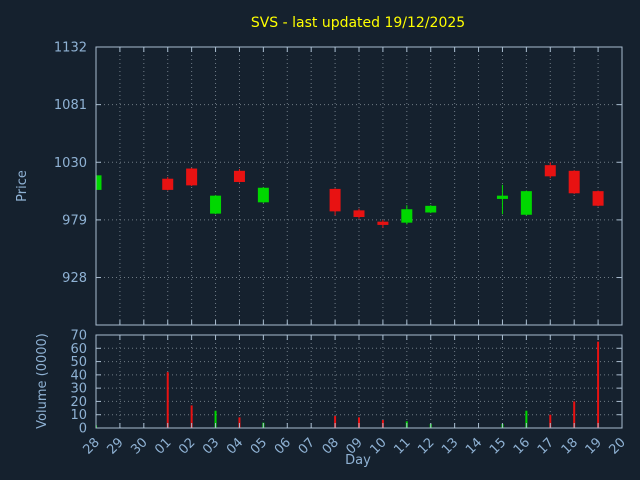 The image size is (640, 480). I want to click on volume-tick-label-0: 0, so click(83, 429).